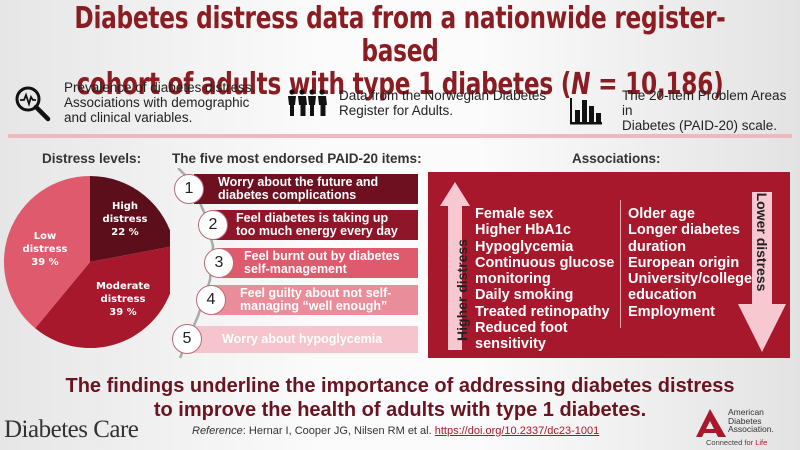 Image resolution: width=800 pixels, height=450 pixels. I want to click on pie-label-moderate: Moderate distress 39 %, so click(122, 299).